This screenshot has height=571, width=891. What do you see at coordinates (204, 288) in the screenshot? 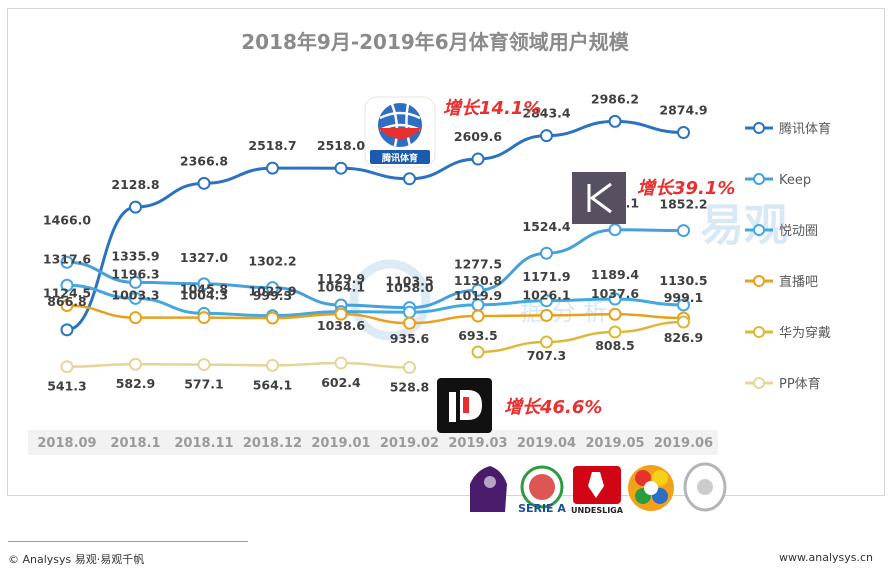
I see `data-label: 1045.8` at bounding box center [204, 288].